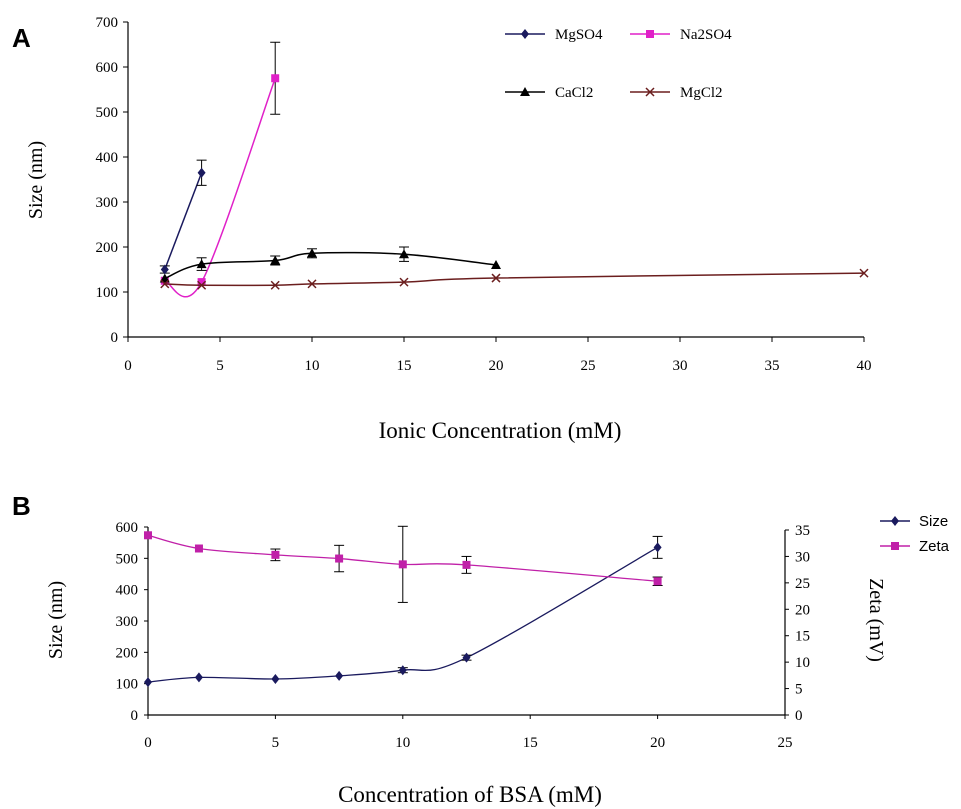 The image size is (961, 809). I want to click on chart-a-x-tick-label: 0, so click(128, 366).